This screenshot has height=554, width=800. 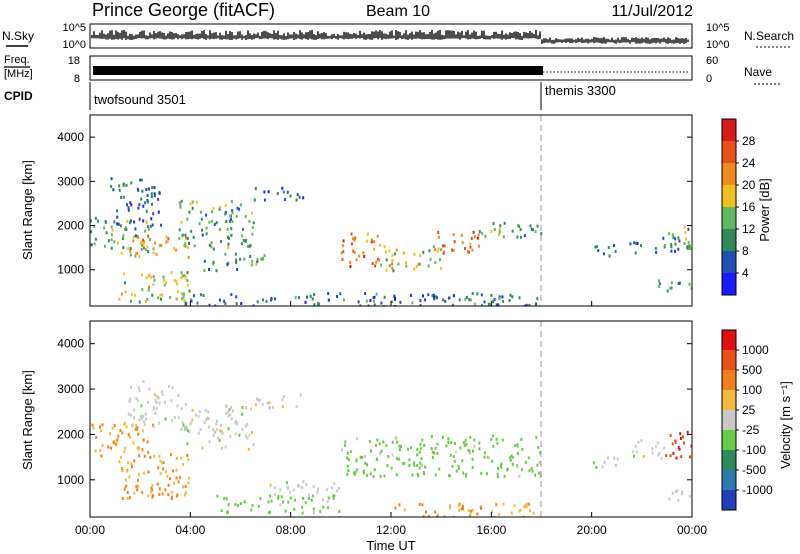 I want to click on y-tick-label: 4000, so click(x=70, y=137).